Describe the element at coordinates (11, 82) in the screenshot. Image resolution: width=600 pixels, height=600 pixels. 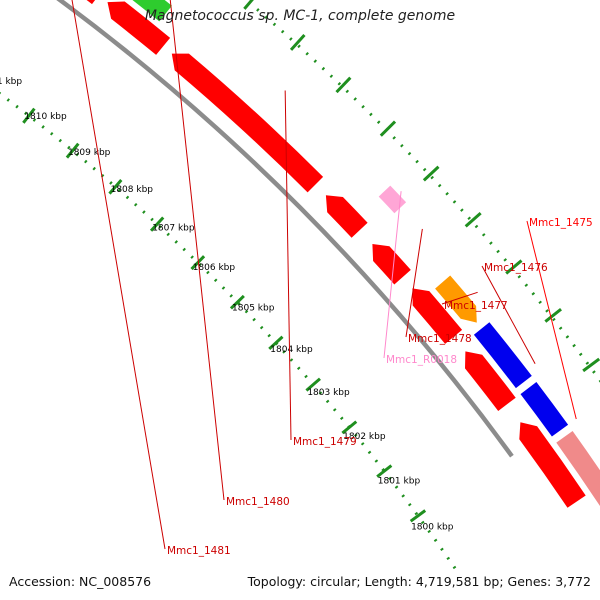
I see `ruler-tick-label: 1811 kbp` at that location.